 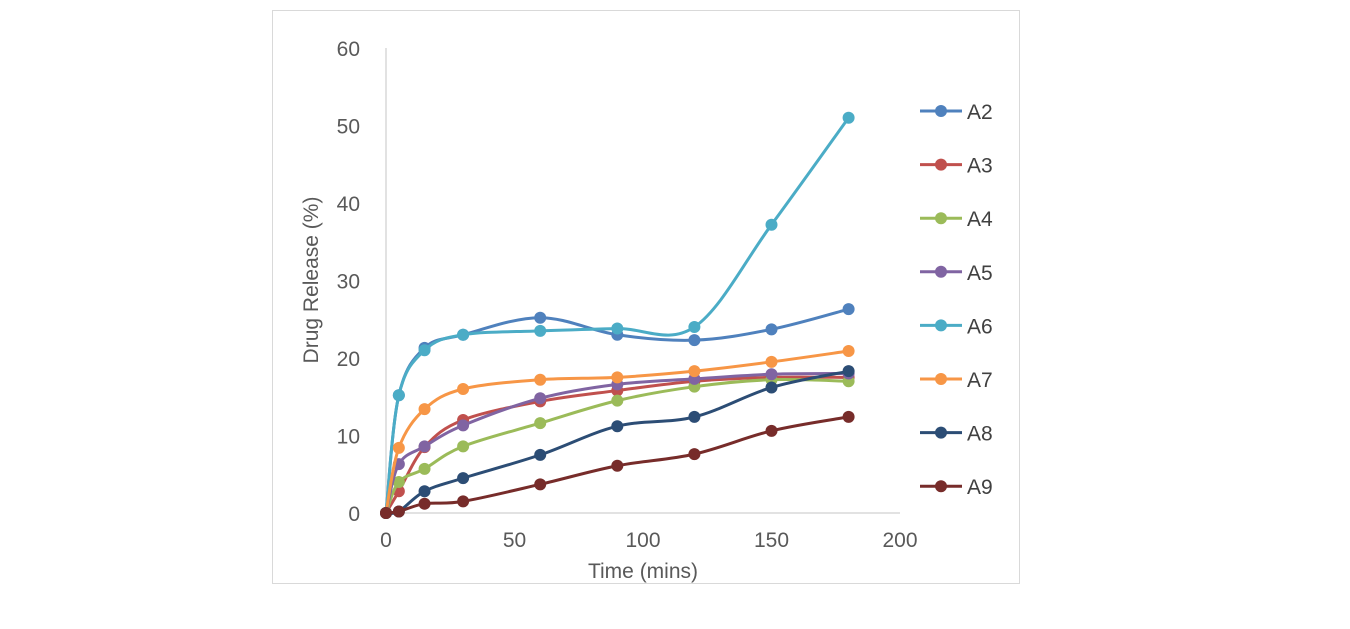 I want to click on series-A5, so click(x=617, y=443).